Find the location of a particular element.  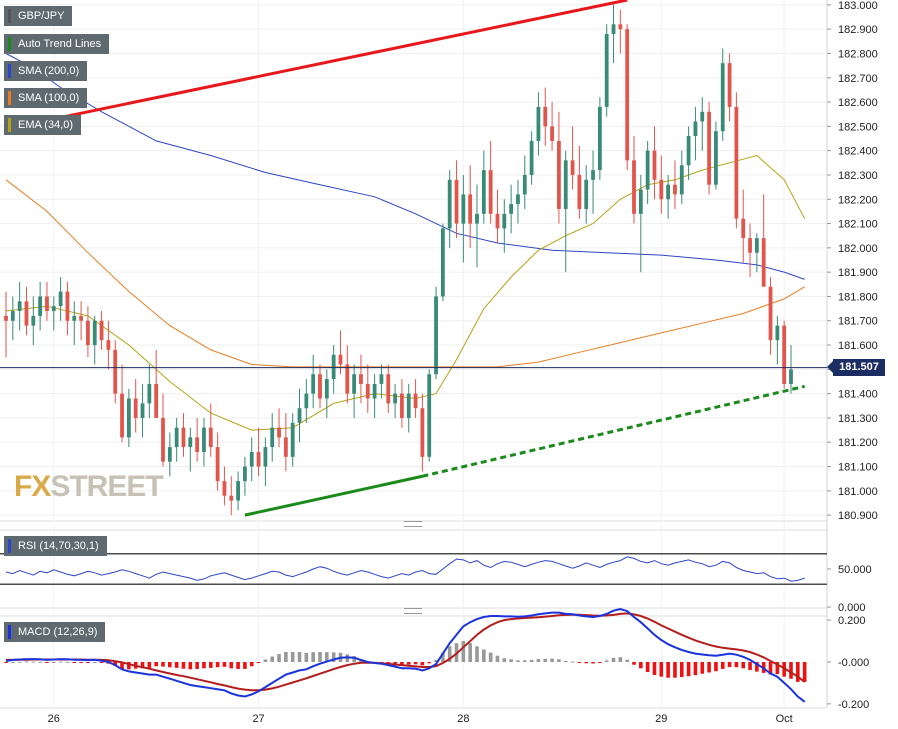

y-tick-label: 181.900 is located at coordinates (858, 273).